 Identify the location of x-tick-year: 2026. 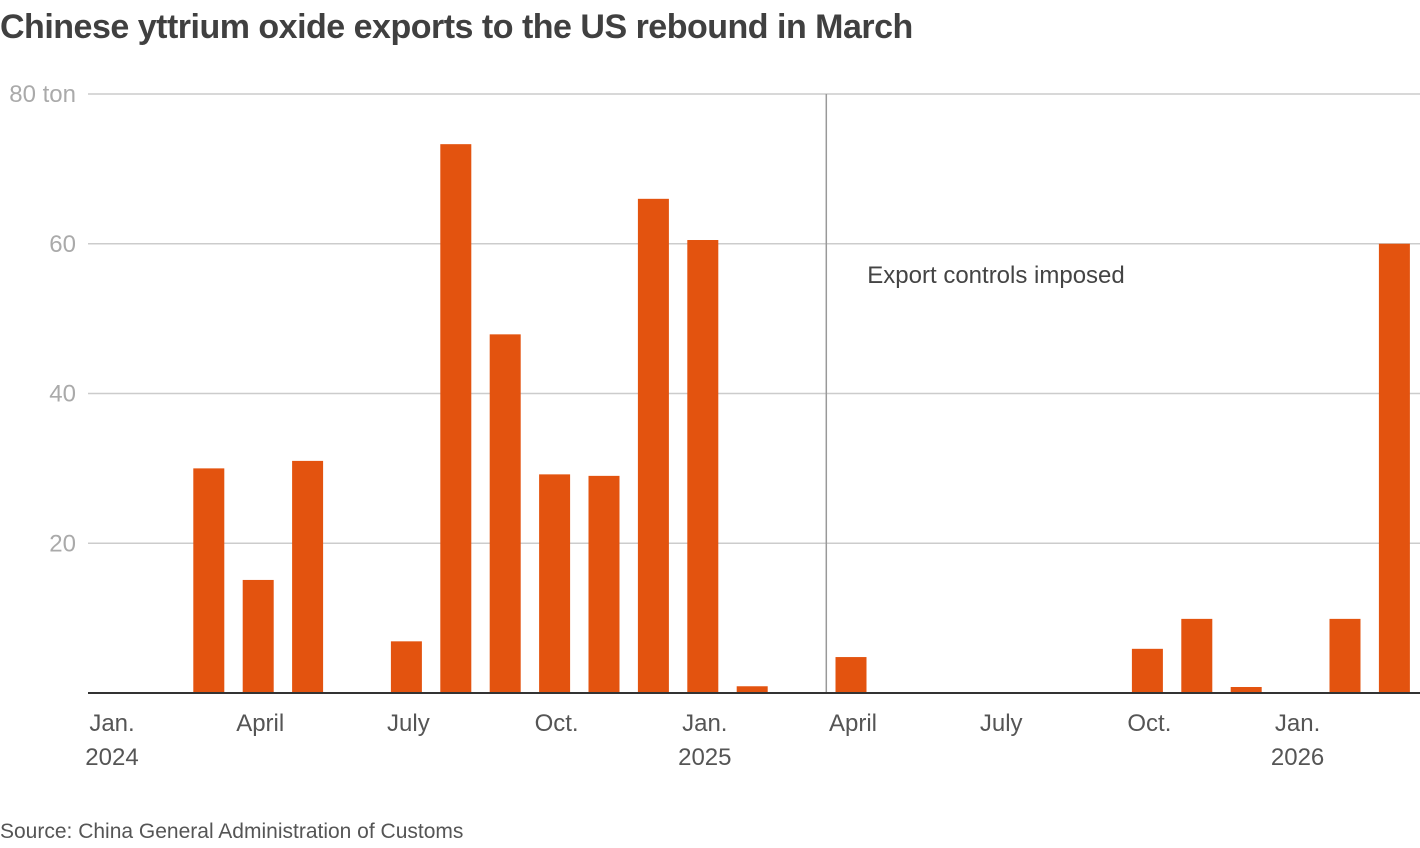
(1297, 757).